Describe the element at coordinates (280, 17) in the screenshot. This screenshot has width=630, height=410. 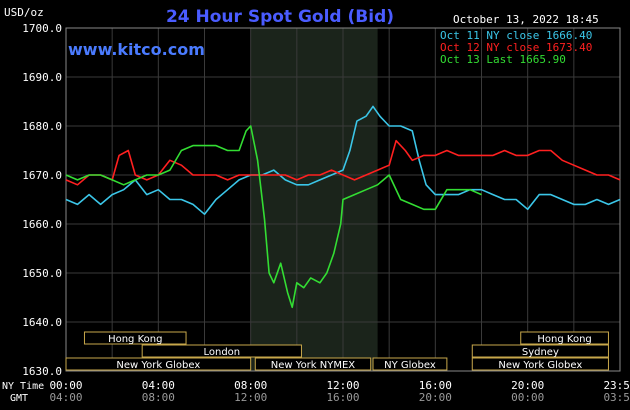
I see `chart-title: 24 Hour Spot Gold (Bid)` at that location.